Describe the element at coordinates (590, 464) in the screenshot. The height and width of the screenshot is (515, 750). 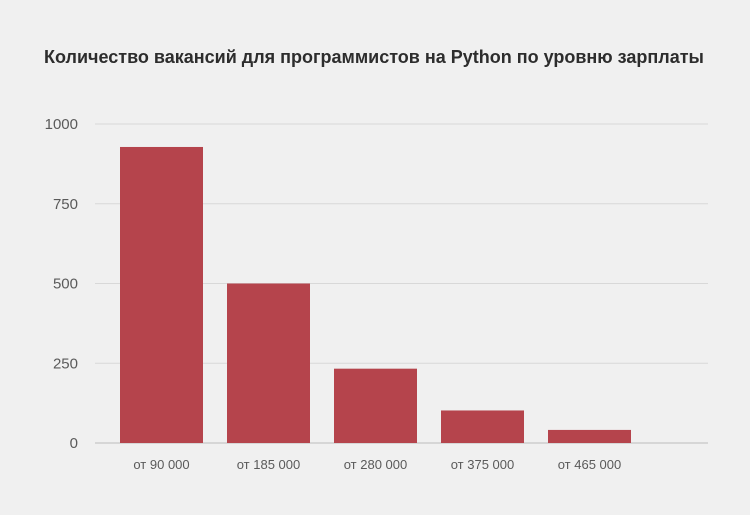
I see `x-tick-label: от 465 000` at that location.